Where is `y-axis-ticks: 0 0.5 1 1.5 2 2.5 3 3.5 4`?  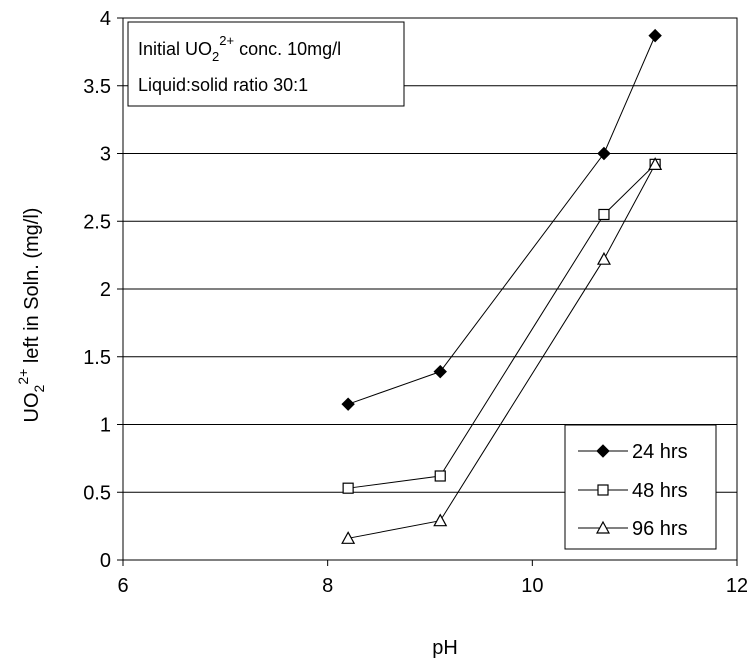 y-axis-ticks: 0 0.5 1 1.5 2 2.5 3 3.5 4 is located at coordinates (103, 290).